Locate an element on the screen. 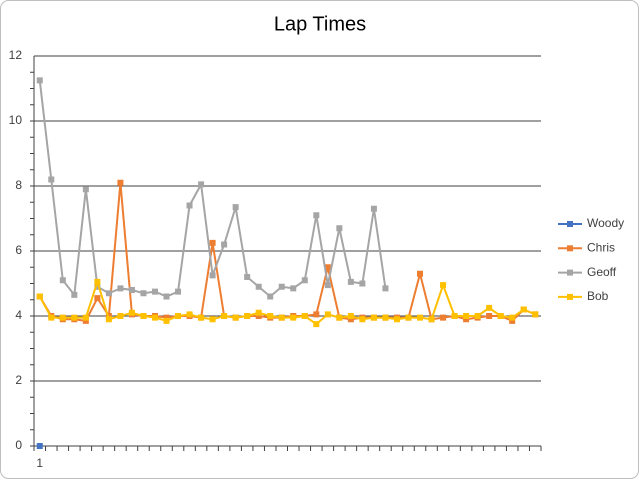 The image size is (640, 480). y-tick-label: 6 is located at coordinates (18, 250).